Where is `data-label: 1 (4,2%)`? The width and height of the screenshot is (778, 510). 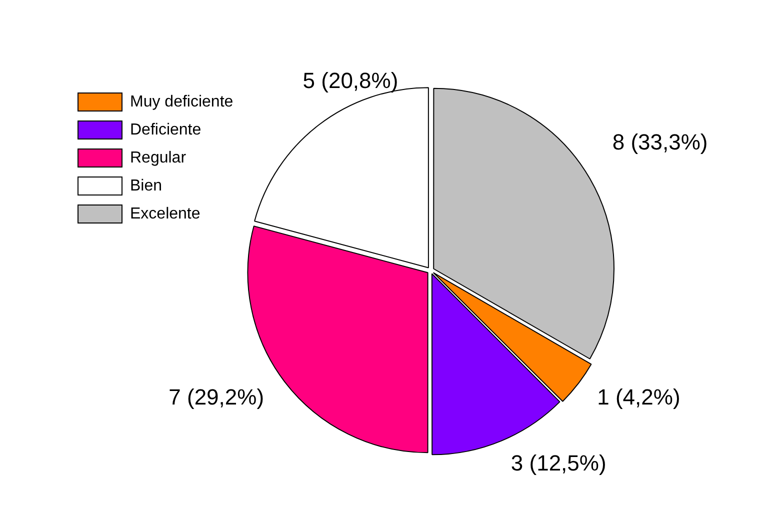 data-label: 1 (4,2%) is located at coordinates (638, 397).